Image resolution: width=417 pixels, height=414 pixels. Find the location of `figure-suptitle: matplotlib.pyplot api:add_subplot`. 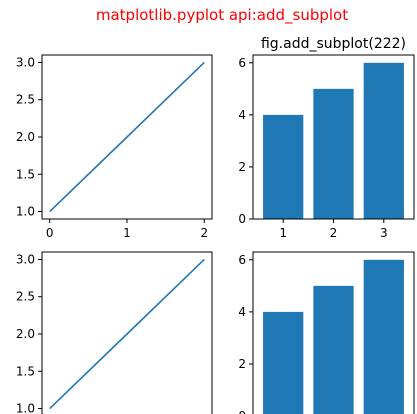

figure-suptitle: matplotlib.pyplot api:add_subplot is located at coordinates (222, 15).